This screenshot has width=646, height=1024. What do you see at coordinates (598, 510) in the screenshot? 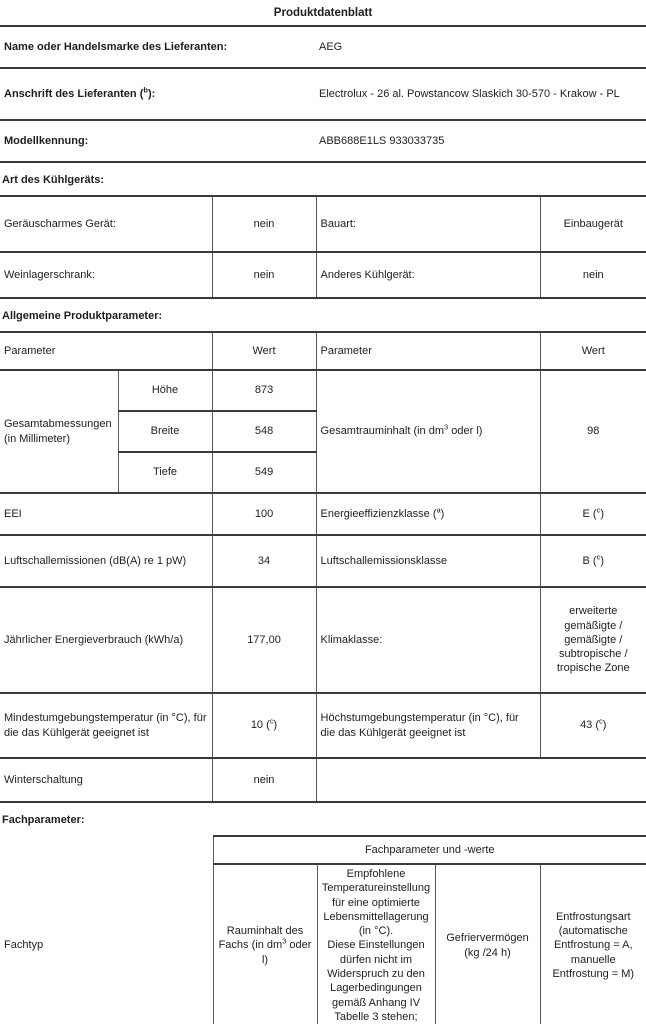
I see `energy-class-value-sup: c` at bounding box center [598, 510].